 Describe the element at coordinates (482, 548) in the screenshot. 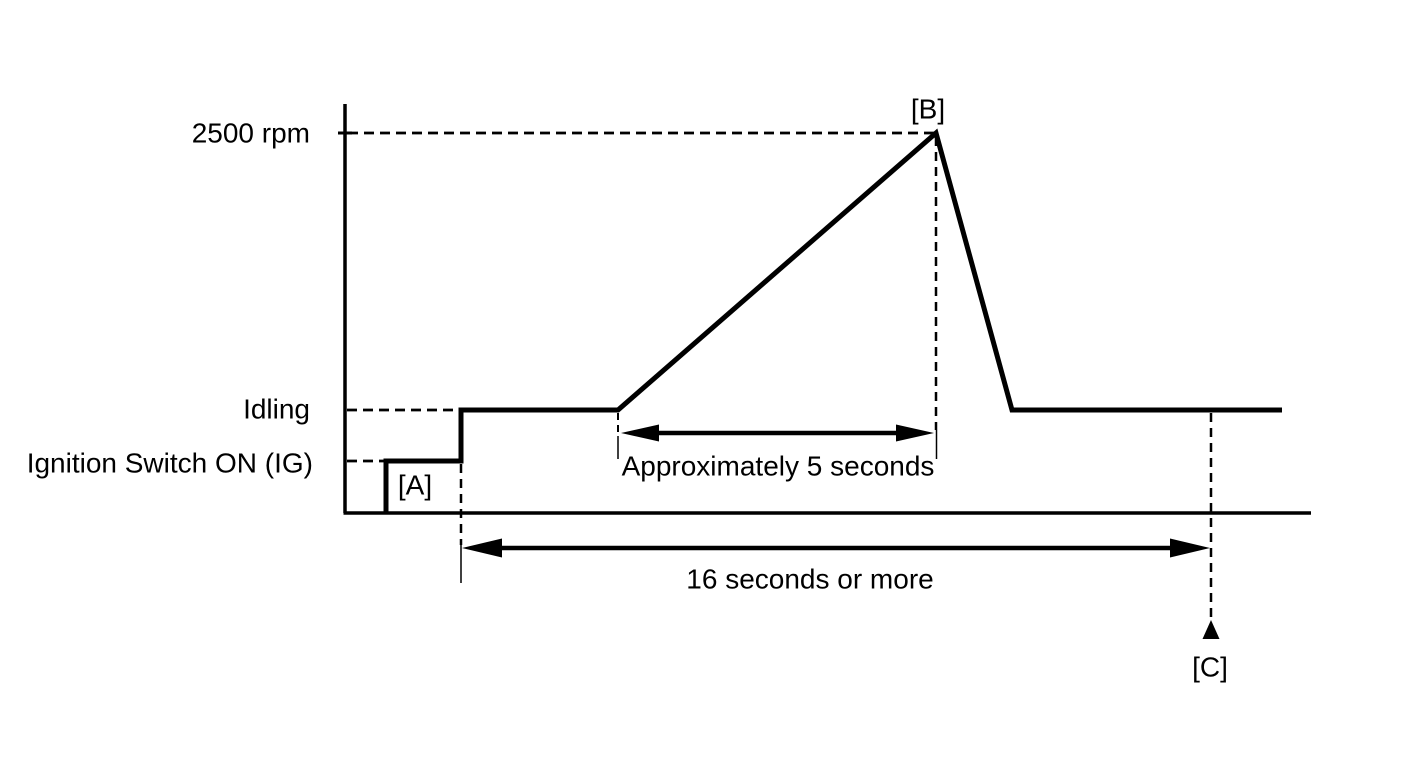

I see `total-duration-arrowhead-left-icon` at that location.